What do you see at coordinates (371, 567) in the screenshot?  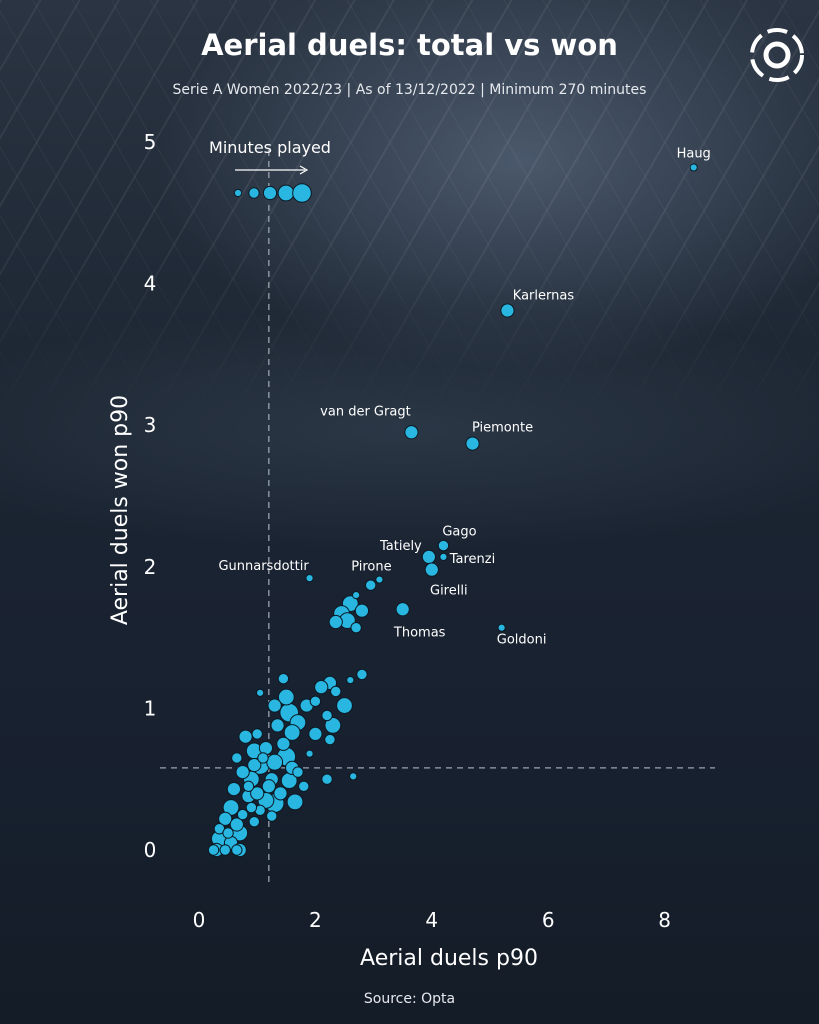 I see `point-label: Pirone` at bounding box center [371, 567].